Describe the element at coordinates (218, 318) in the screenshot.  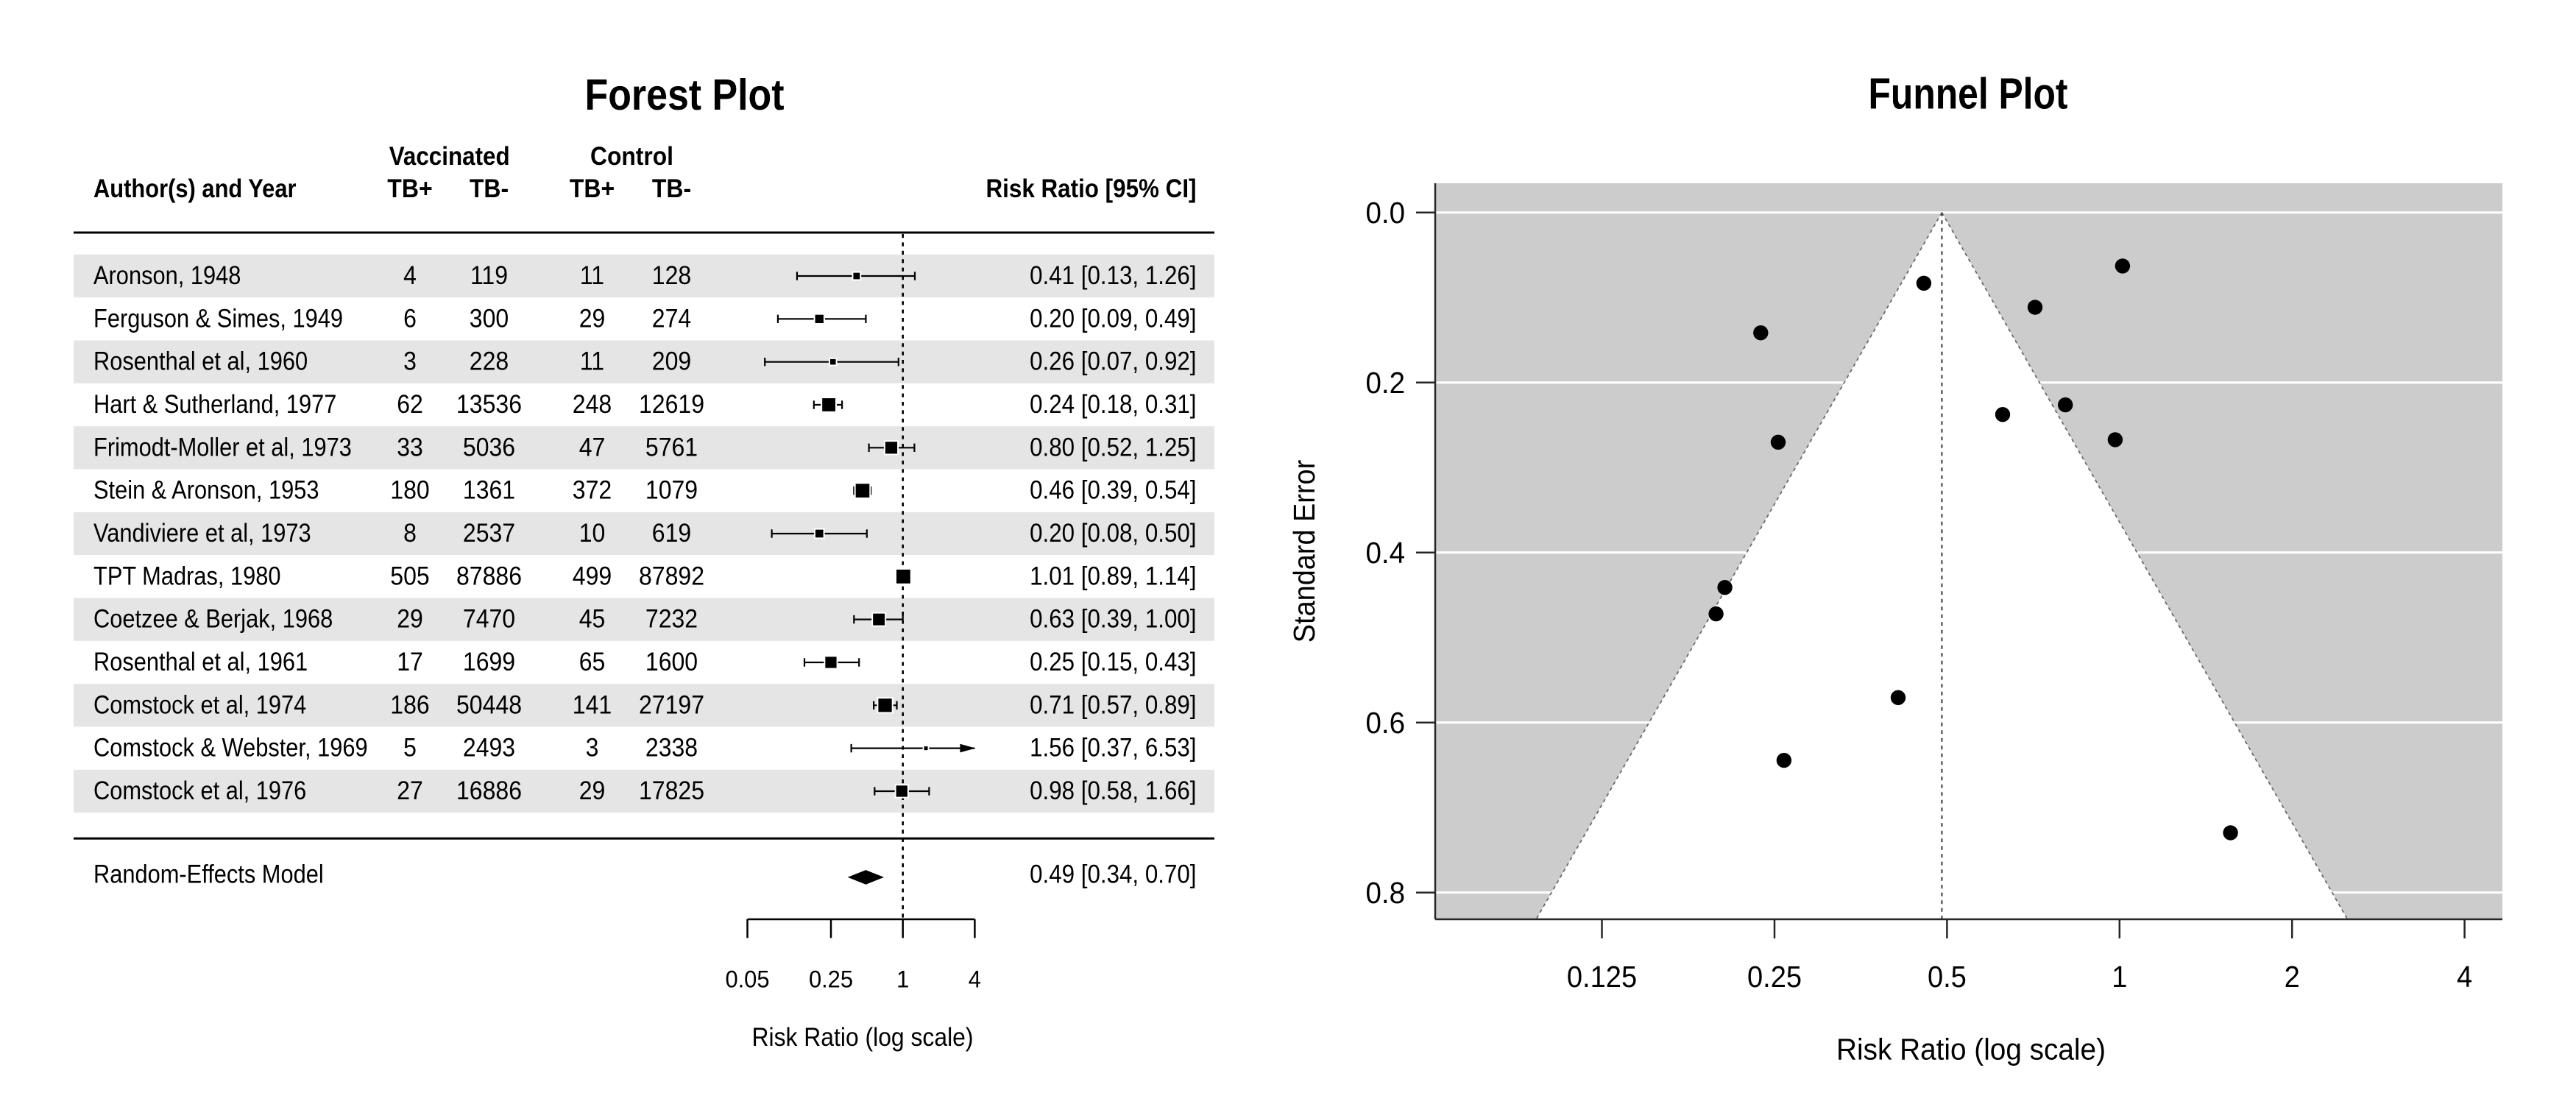
I see `svg-text: Ferguson & Simes, 1949` at that location.